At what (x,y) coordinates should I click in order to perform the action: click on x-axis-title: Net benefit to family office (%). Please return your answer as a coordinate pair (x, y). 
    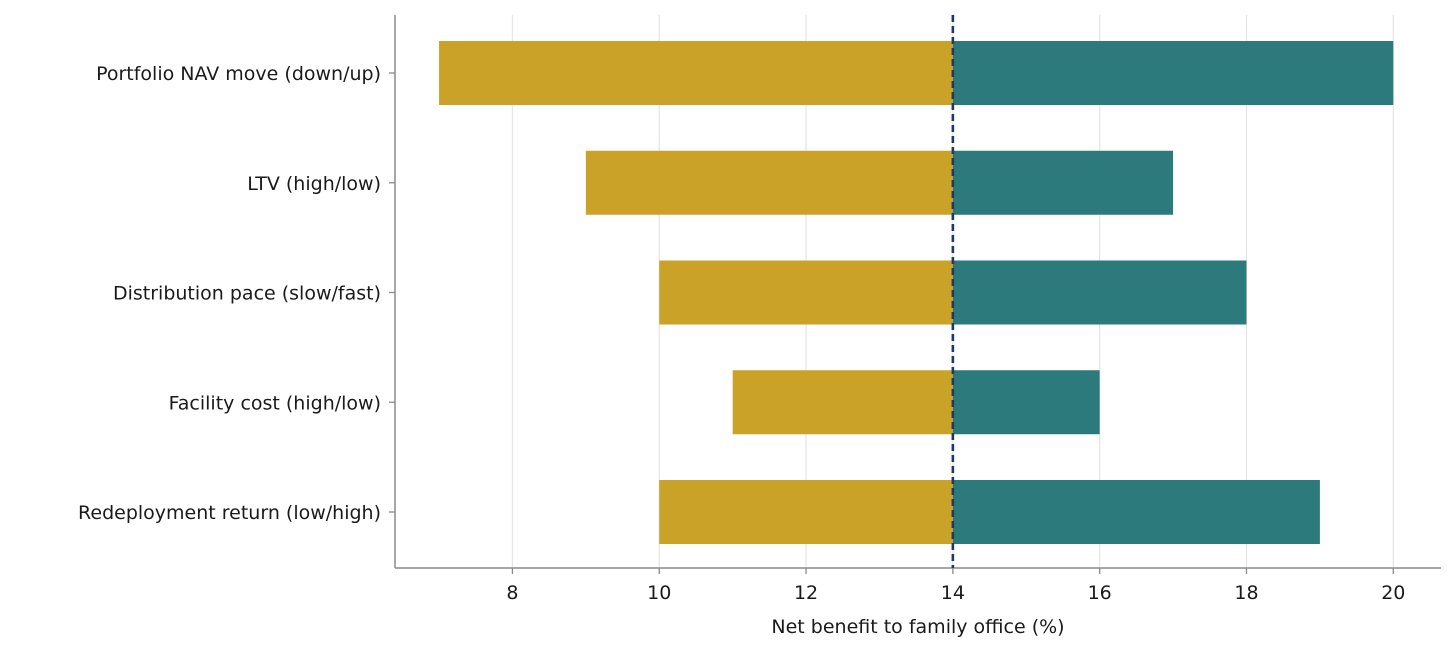
    Looking at the image, I should click on (917, 627).